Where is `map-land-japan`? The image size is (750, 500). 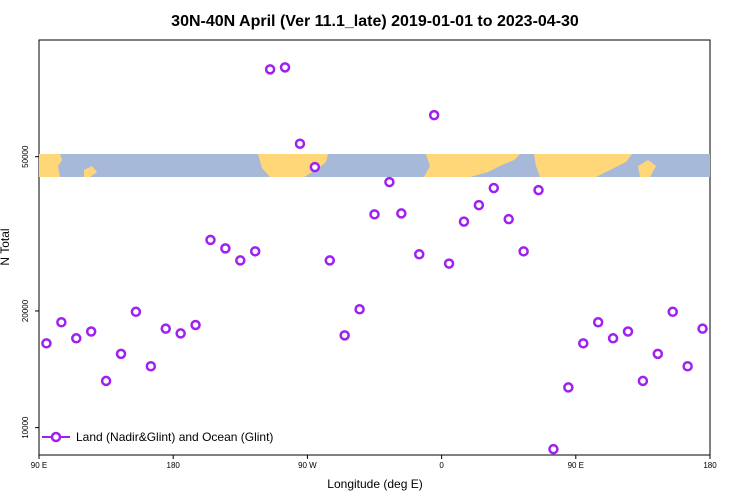 map-land-japan is located at coordinates (90, 171).